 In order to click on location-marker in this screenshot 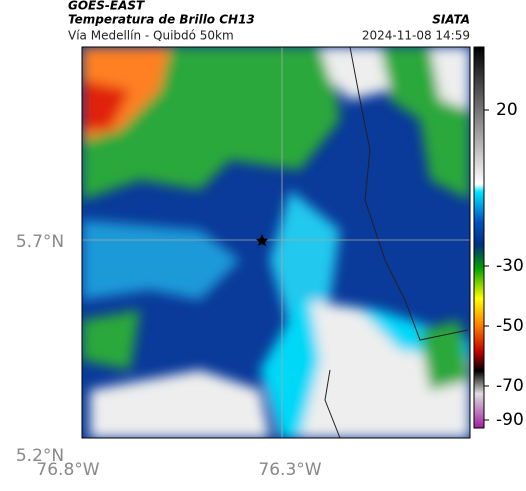, I will do `click(262, 240)`.